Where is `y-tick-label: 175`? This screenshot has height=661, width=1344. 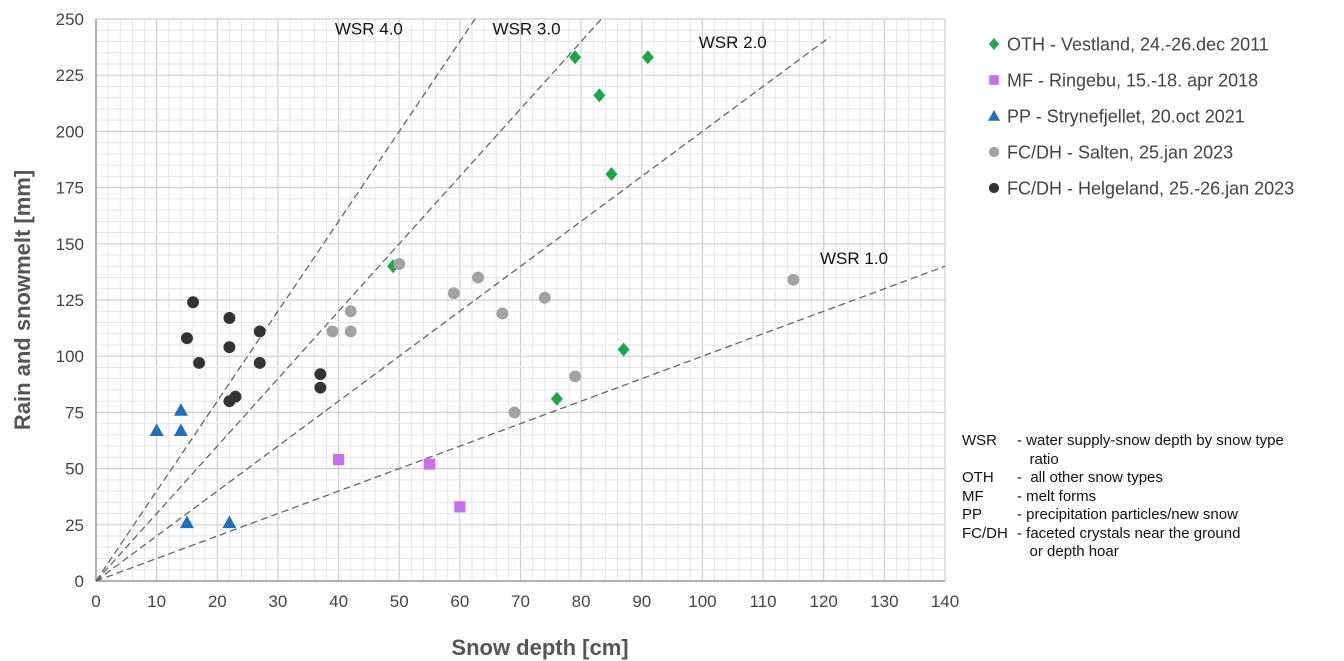
y-tick-label: 175 is located at coordinates (70, 188).